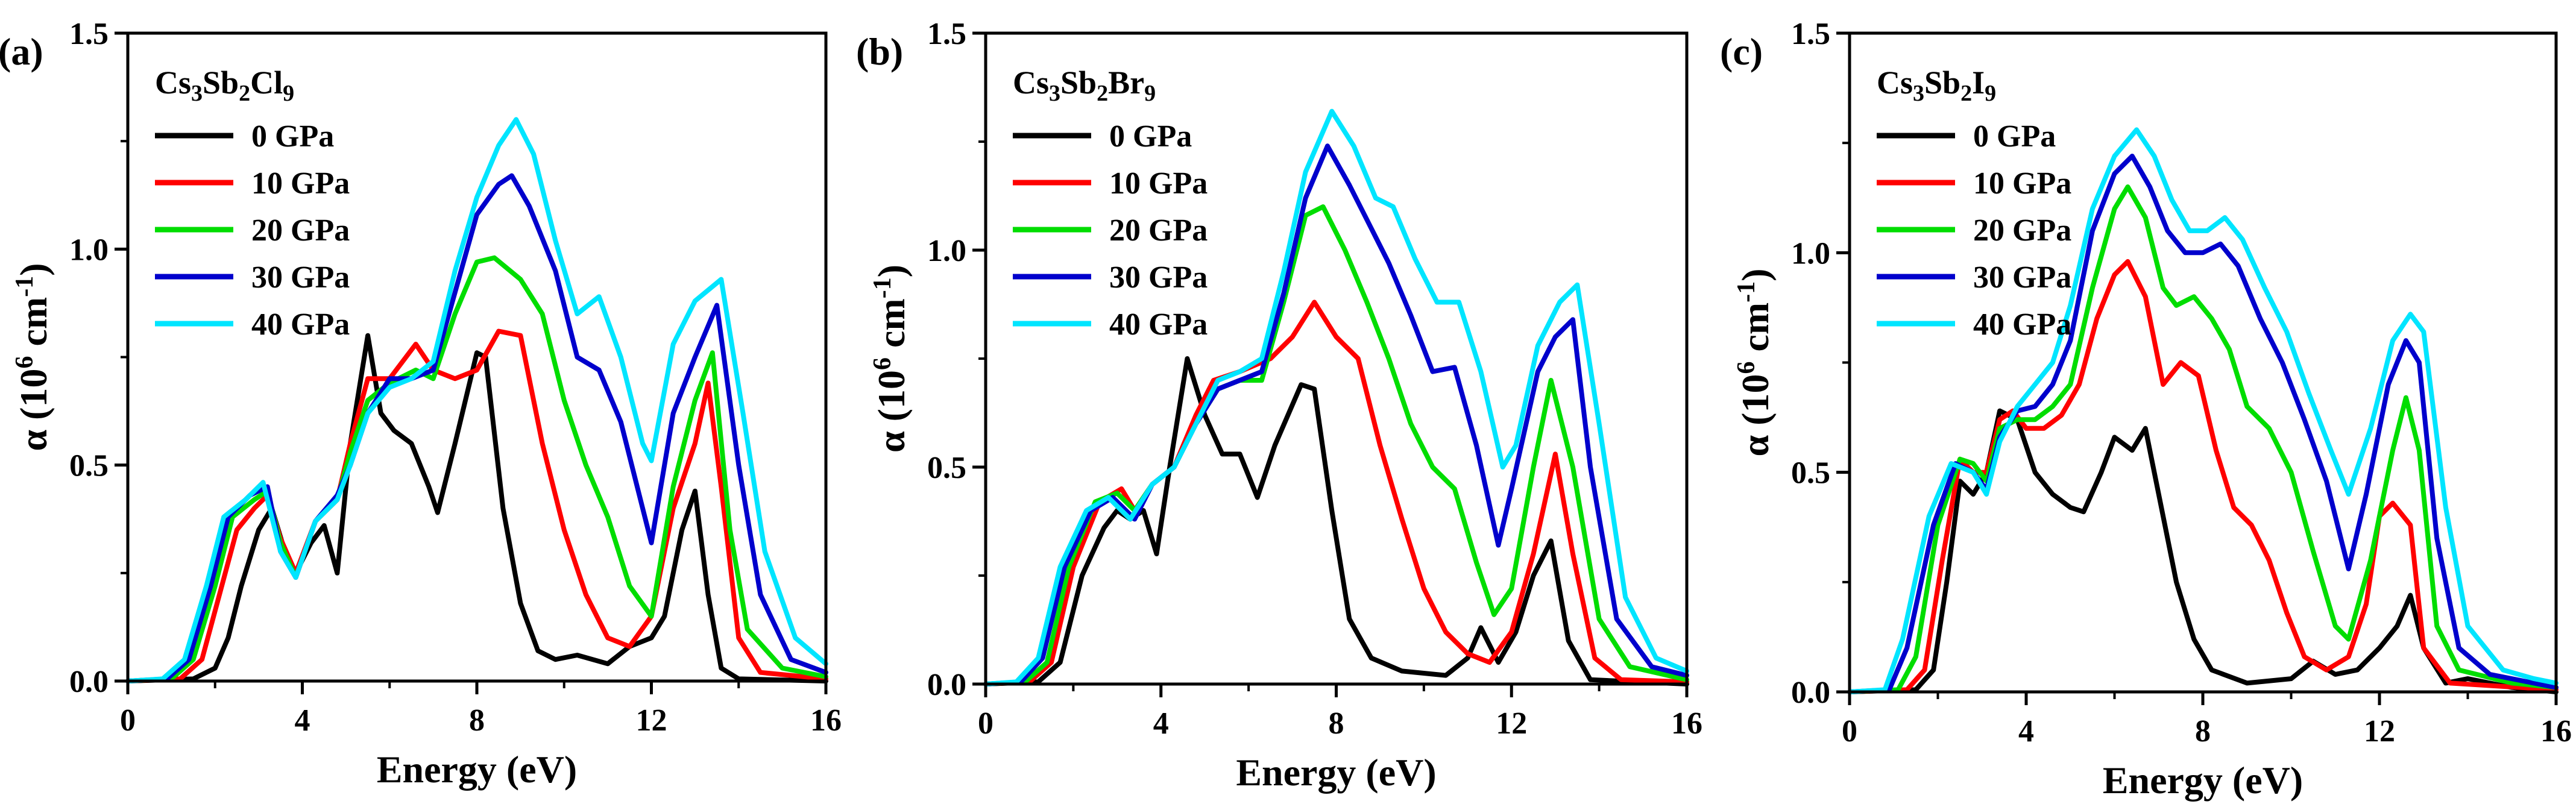 The image size is (2576, 804). What do you see at coordinates (1084, 85) in the screenshot?
I see `compound-title: Cs3​Sb2​Br9​` at bounding box center [1084, 85].